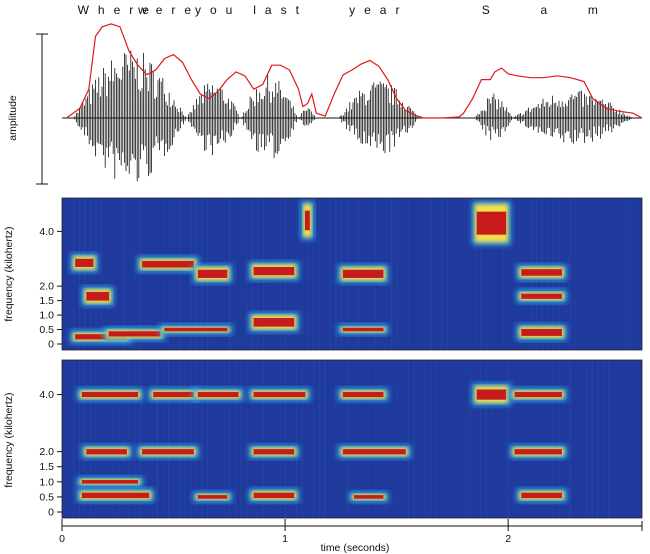 Image resolution: width=650 pixels, height=554 pixels. Describe the element at coordinates (285, 539) in the screenshot. I see `xtick-label: 1` at that location.